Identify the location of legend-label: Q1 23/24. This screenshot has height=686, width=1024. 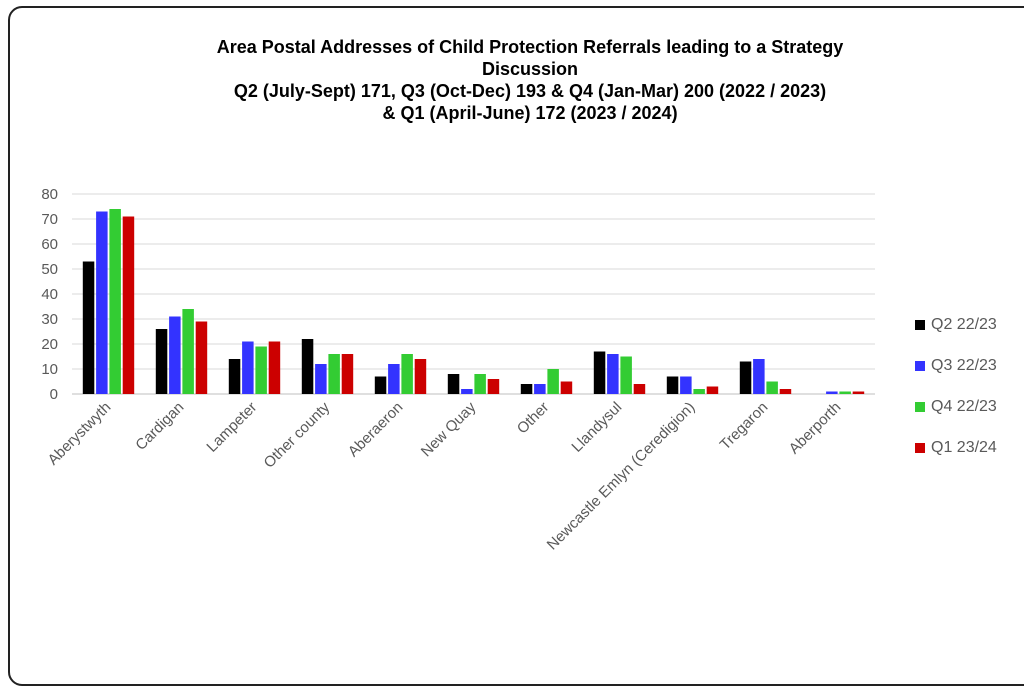
(964, 447).